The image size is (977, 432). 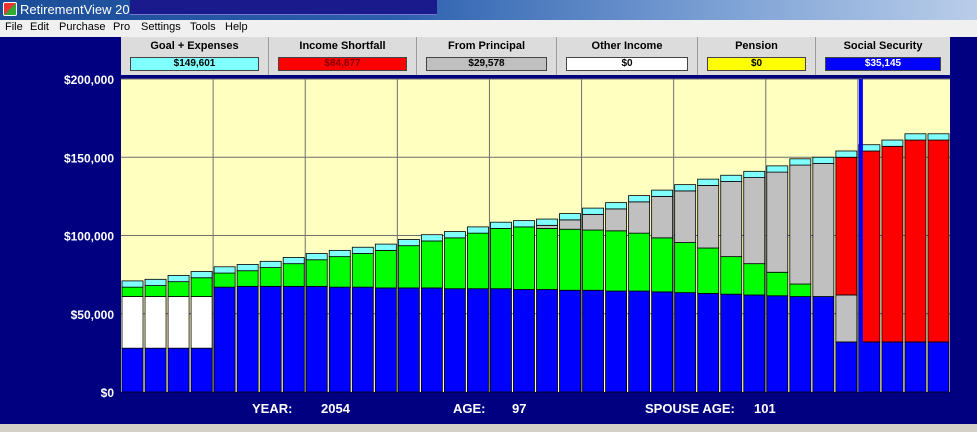 I want to click on menu-file: File, so click(x=14, y=27).